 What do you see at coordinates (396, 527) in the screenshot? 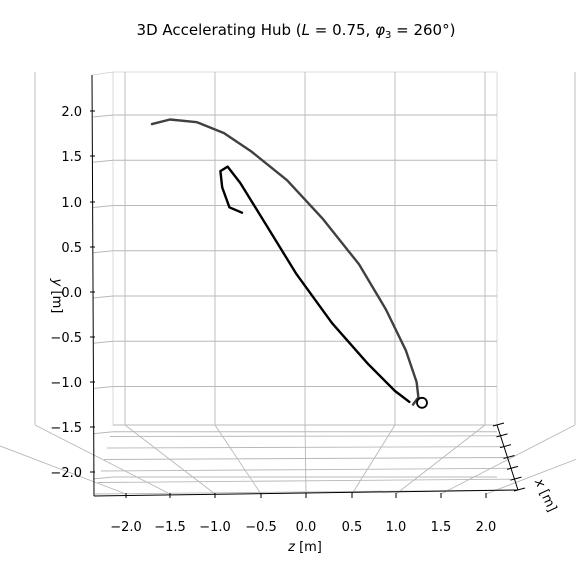
I see `z-tick-label-6: 1.0` at bounding box center [396, 527].